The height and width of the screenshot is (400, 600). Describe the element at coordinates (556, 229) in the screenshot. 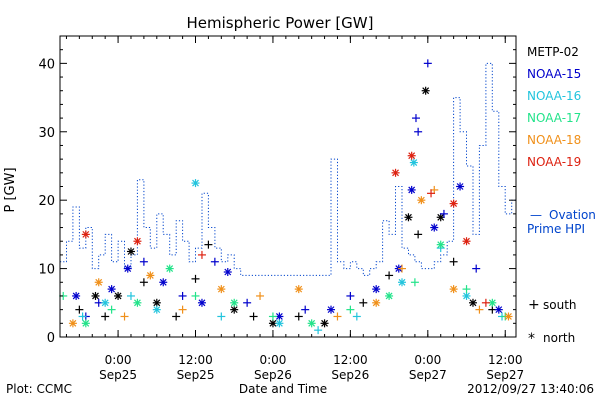

I see `ovation-legend-label-2: Prime HPI` at that location.